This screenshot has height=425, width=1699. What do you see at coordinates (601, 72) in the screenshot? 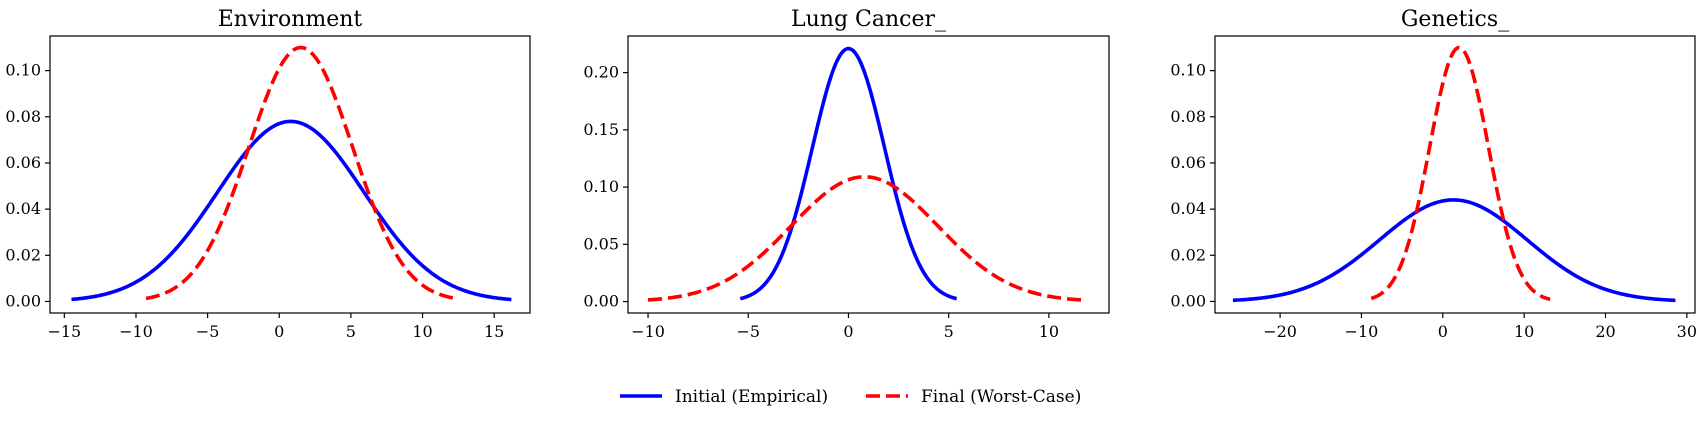
I see `y-tick-label: 0.20` at bounding box center [601, 72].